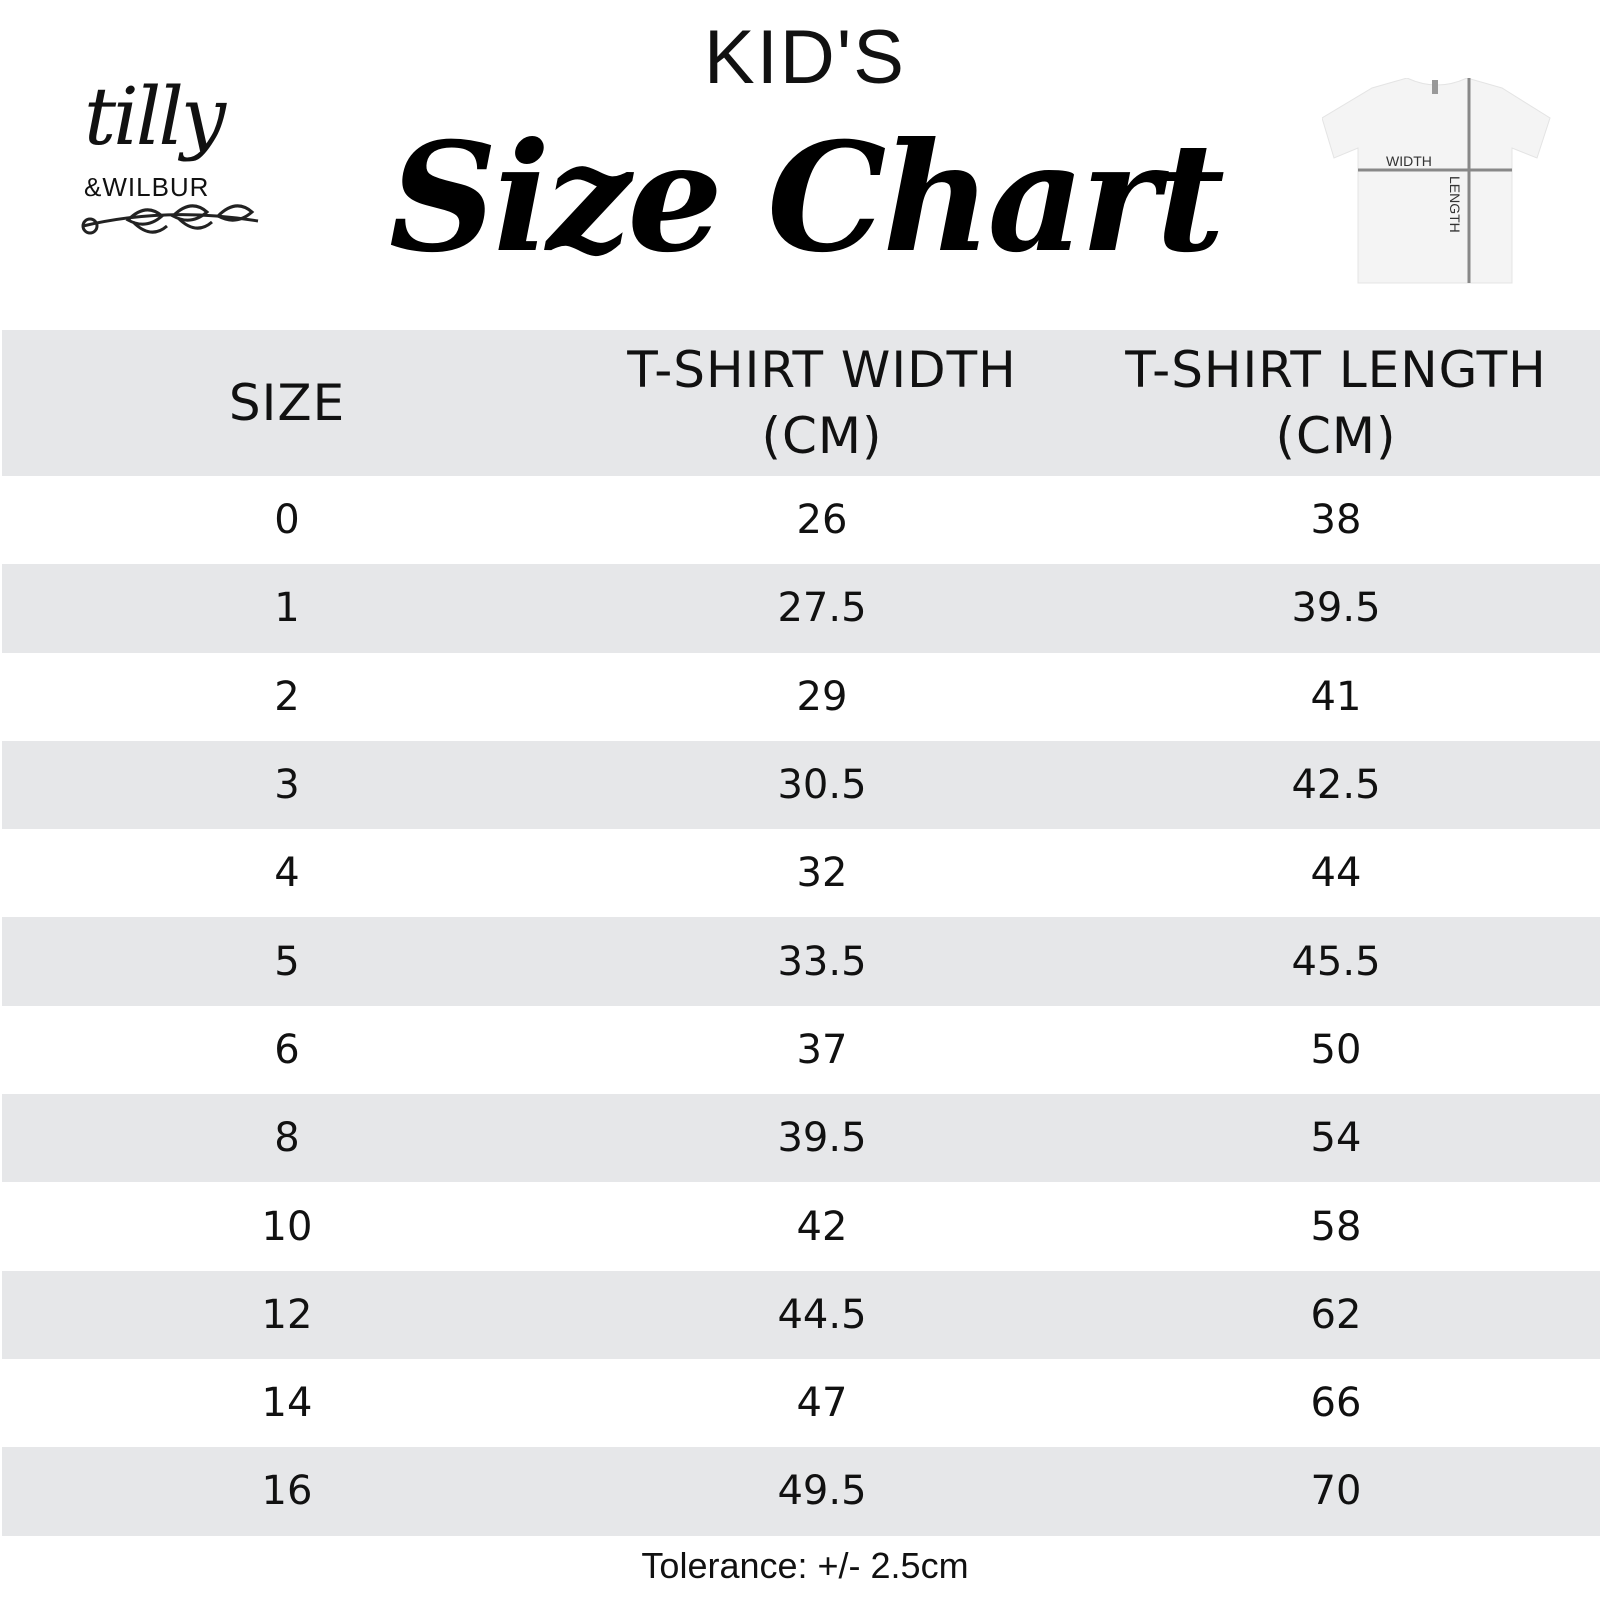 The width and height of the screenshot is (1600, 1600). I want to click on size-cell: 2, so click(287, 696).